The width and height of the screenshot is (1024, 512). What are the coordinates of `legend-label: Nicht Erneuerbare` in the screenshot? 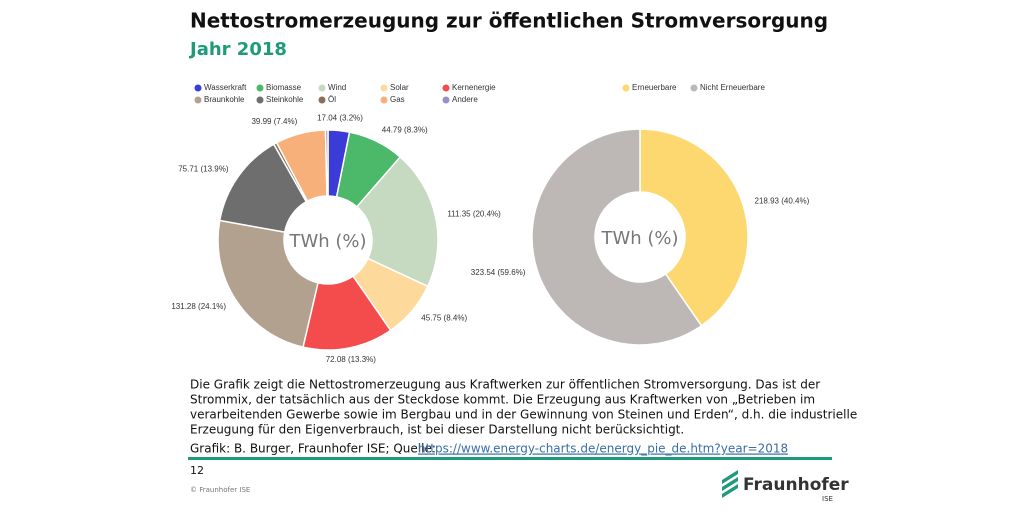 It's located at (732, 87).